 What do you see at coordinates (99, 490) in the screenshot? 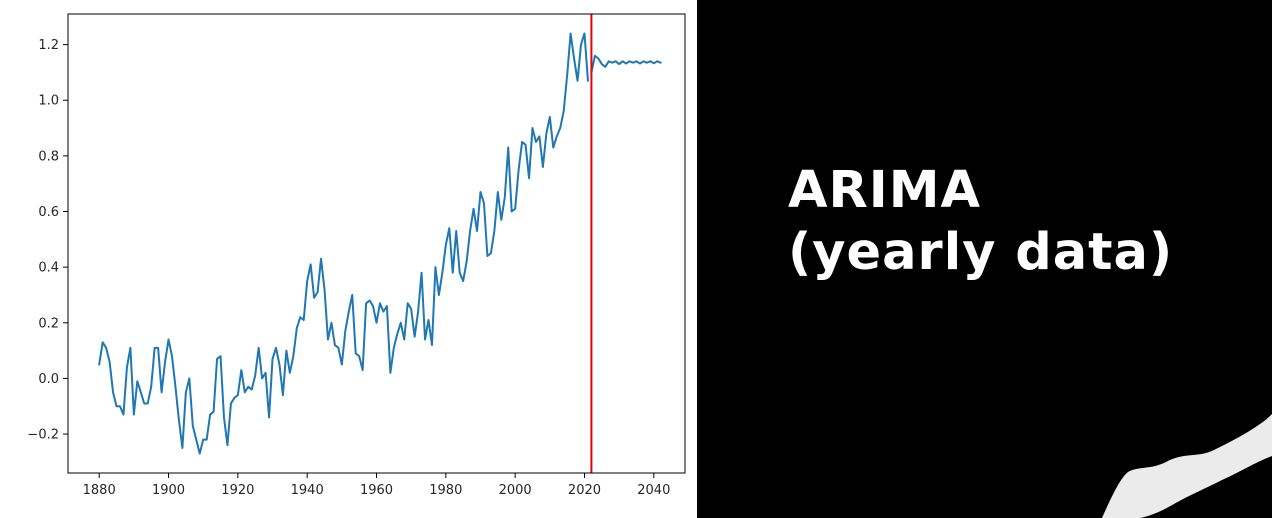
I see `x-tick-label: 1880` at bounding box center [99, 490].